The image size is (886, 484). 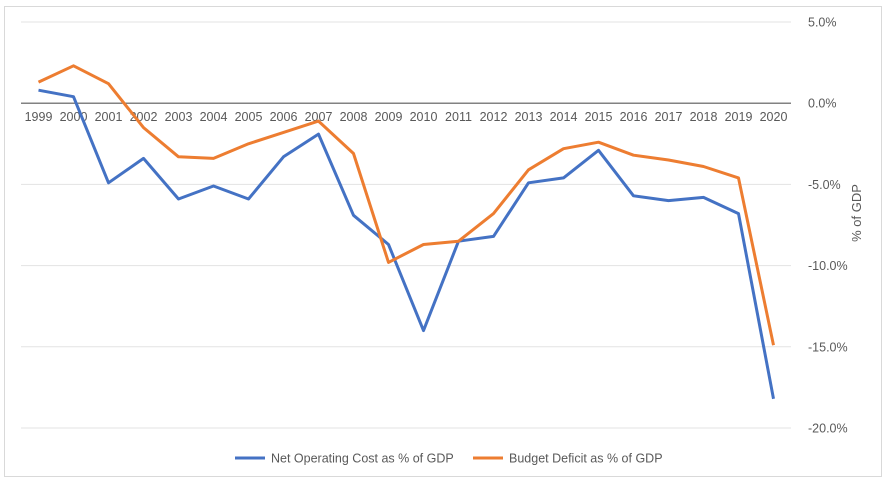 I want to click on x-tick-label: 2011, so click(x=458, y=117).